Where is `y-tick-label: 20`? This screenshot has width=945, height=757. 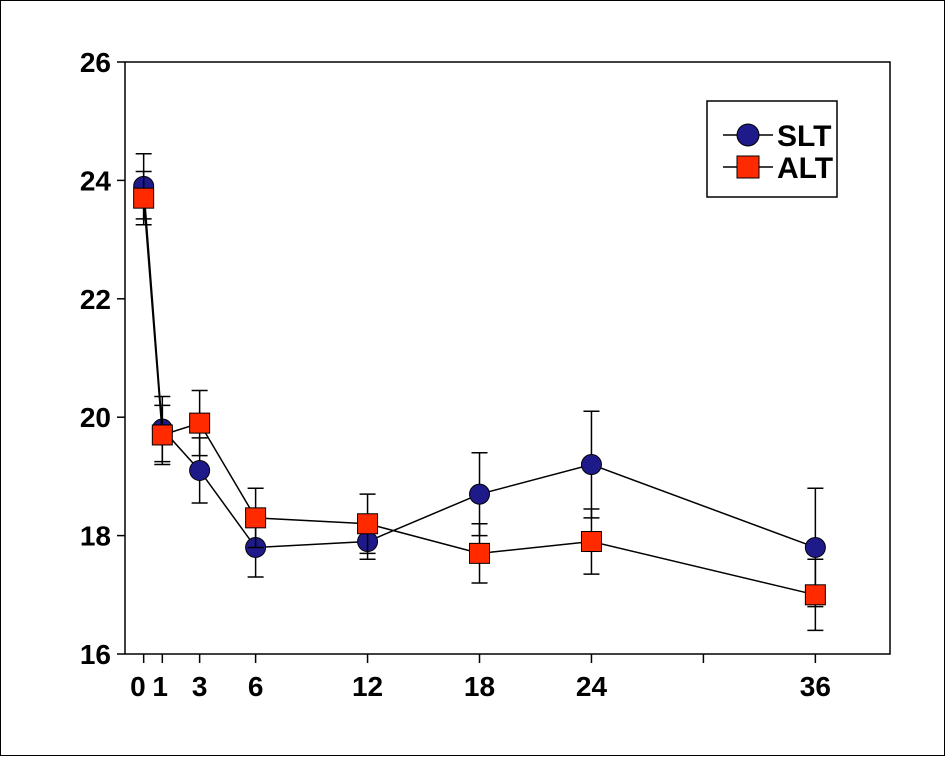
y-tick-label: 20 is located at coordinates (95, 417).